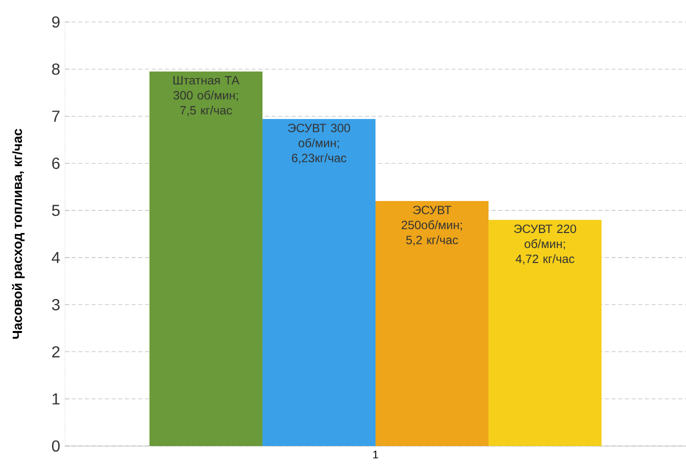 This screenshot has width=686, height=469. I want to click on y-tick-label: 5, so click(56, 210).